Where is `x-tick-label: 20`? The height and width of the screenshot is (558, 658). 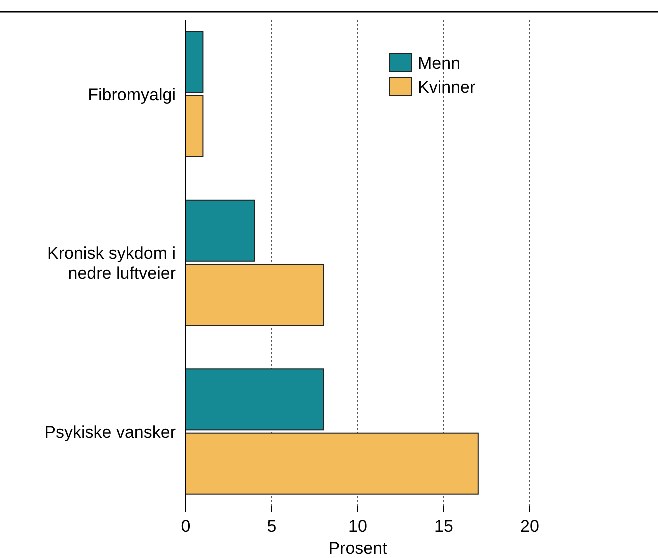 x-tick-label: 20 is located at coordinates (530, 526).